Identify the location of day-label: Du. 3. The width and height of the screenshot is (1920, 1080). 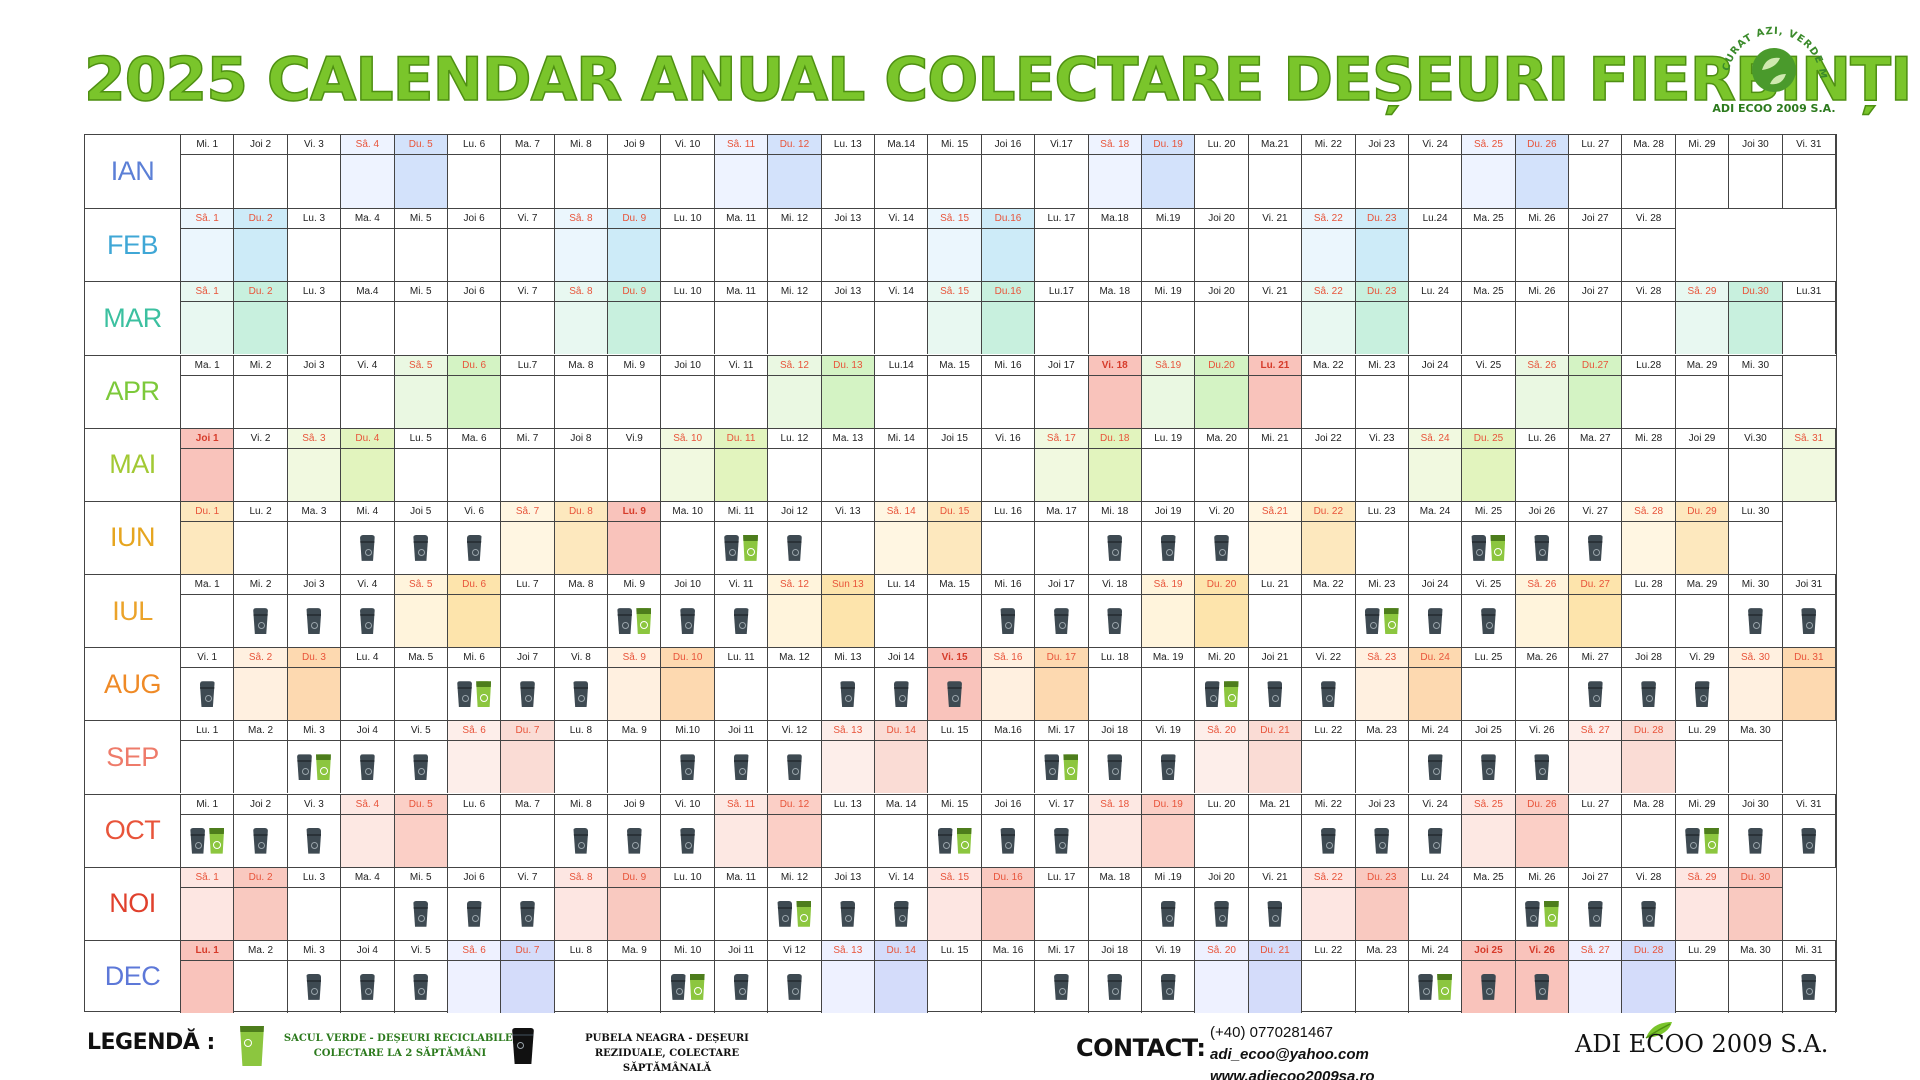
(314, 658).